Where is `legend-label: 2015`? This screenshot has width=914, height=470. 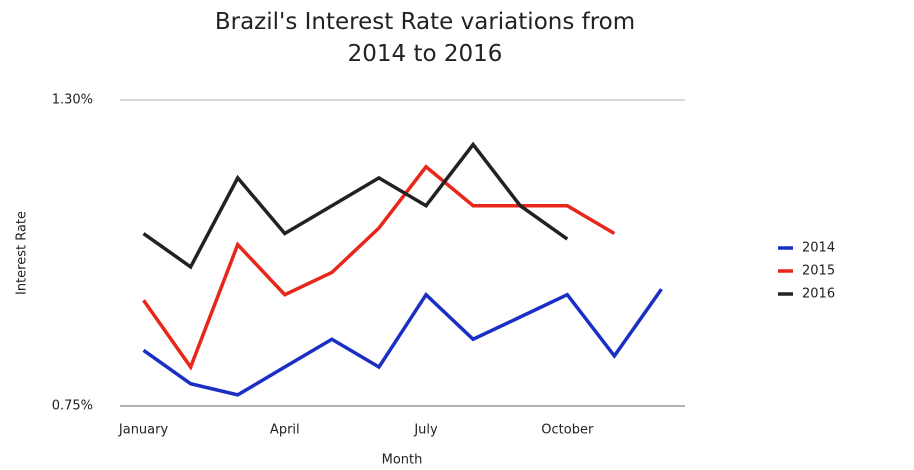
legend-label: 2015 is located at coordinates (818, 271).